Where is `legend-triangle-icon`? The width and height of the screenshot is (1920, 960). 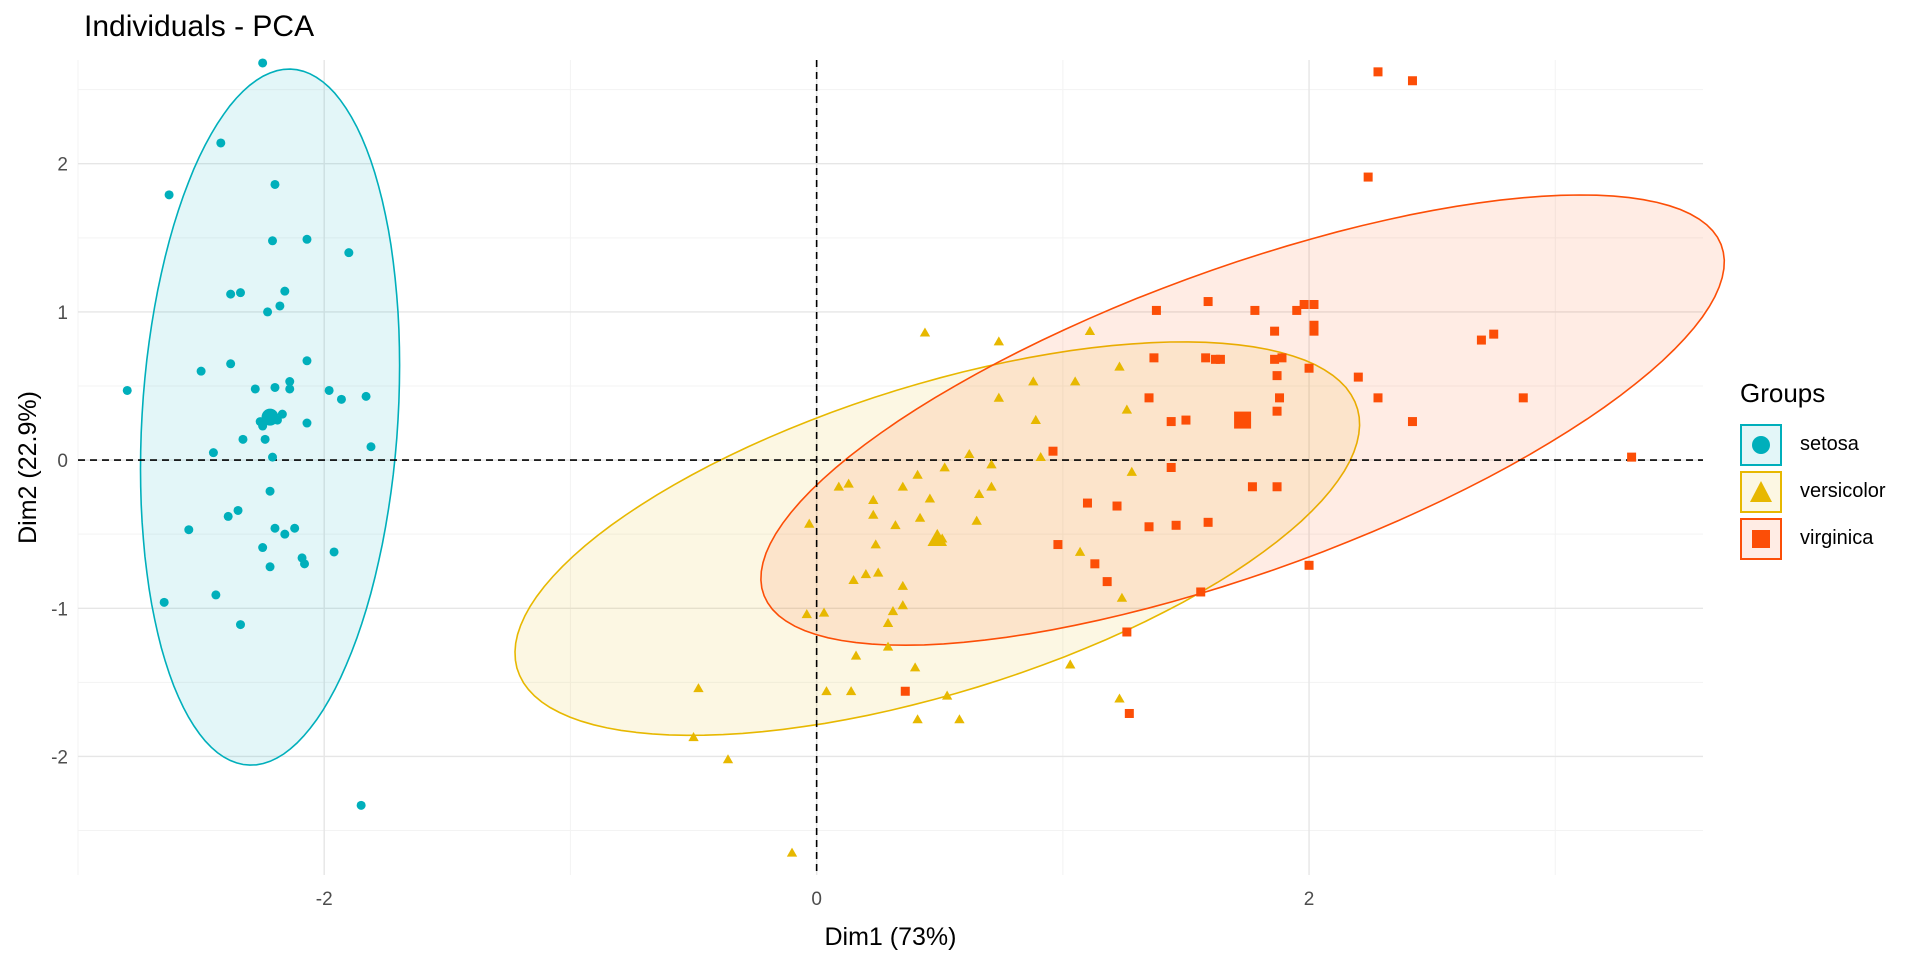 legend-triangle-icon is located at coordinates (1761, 491).